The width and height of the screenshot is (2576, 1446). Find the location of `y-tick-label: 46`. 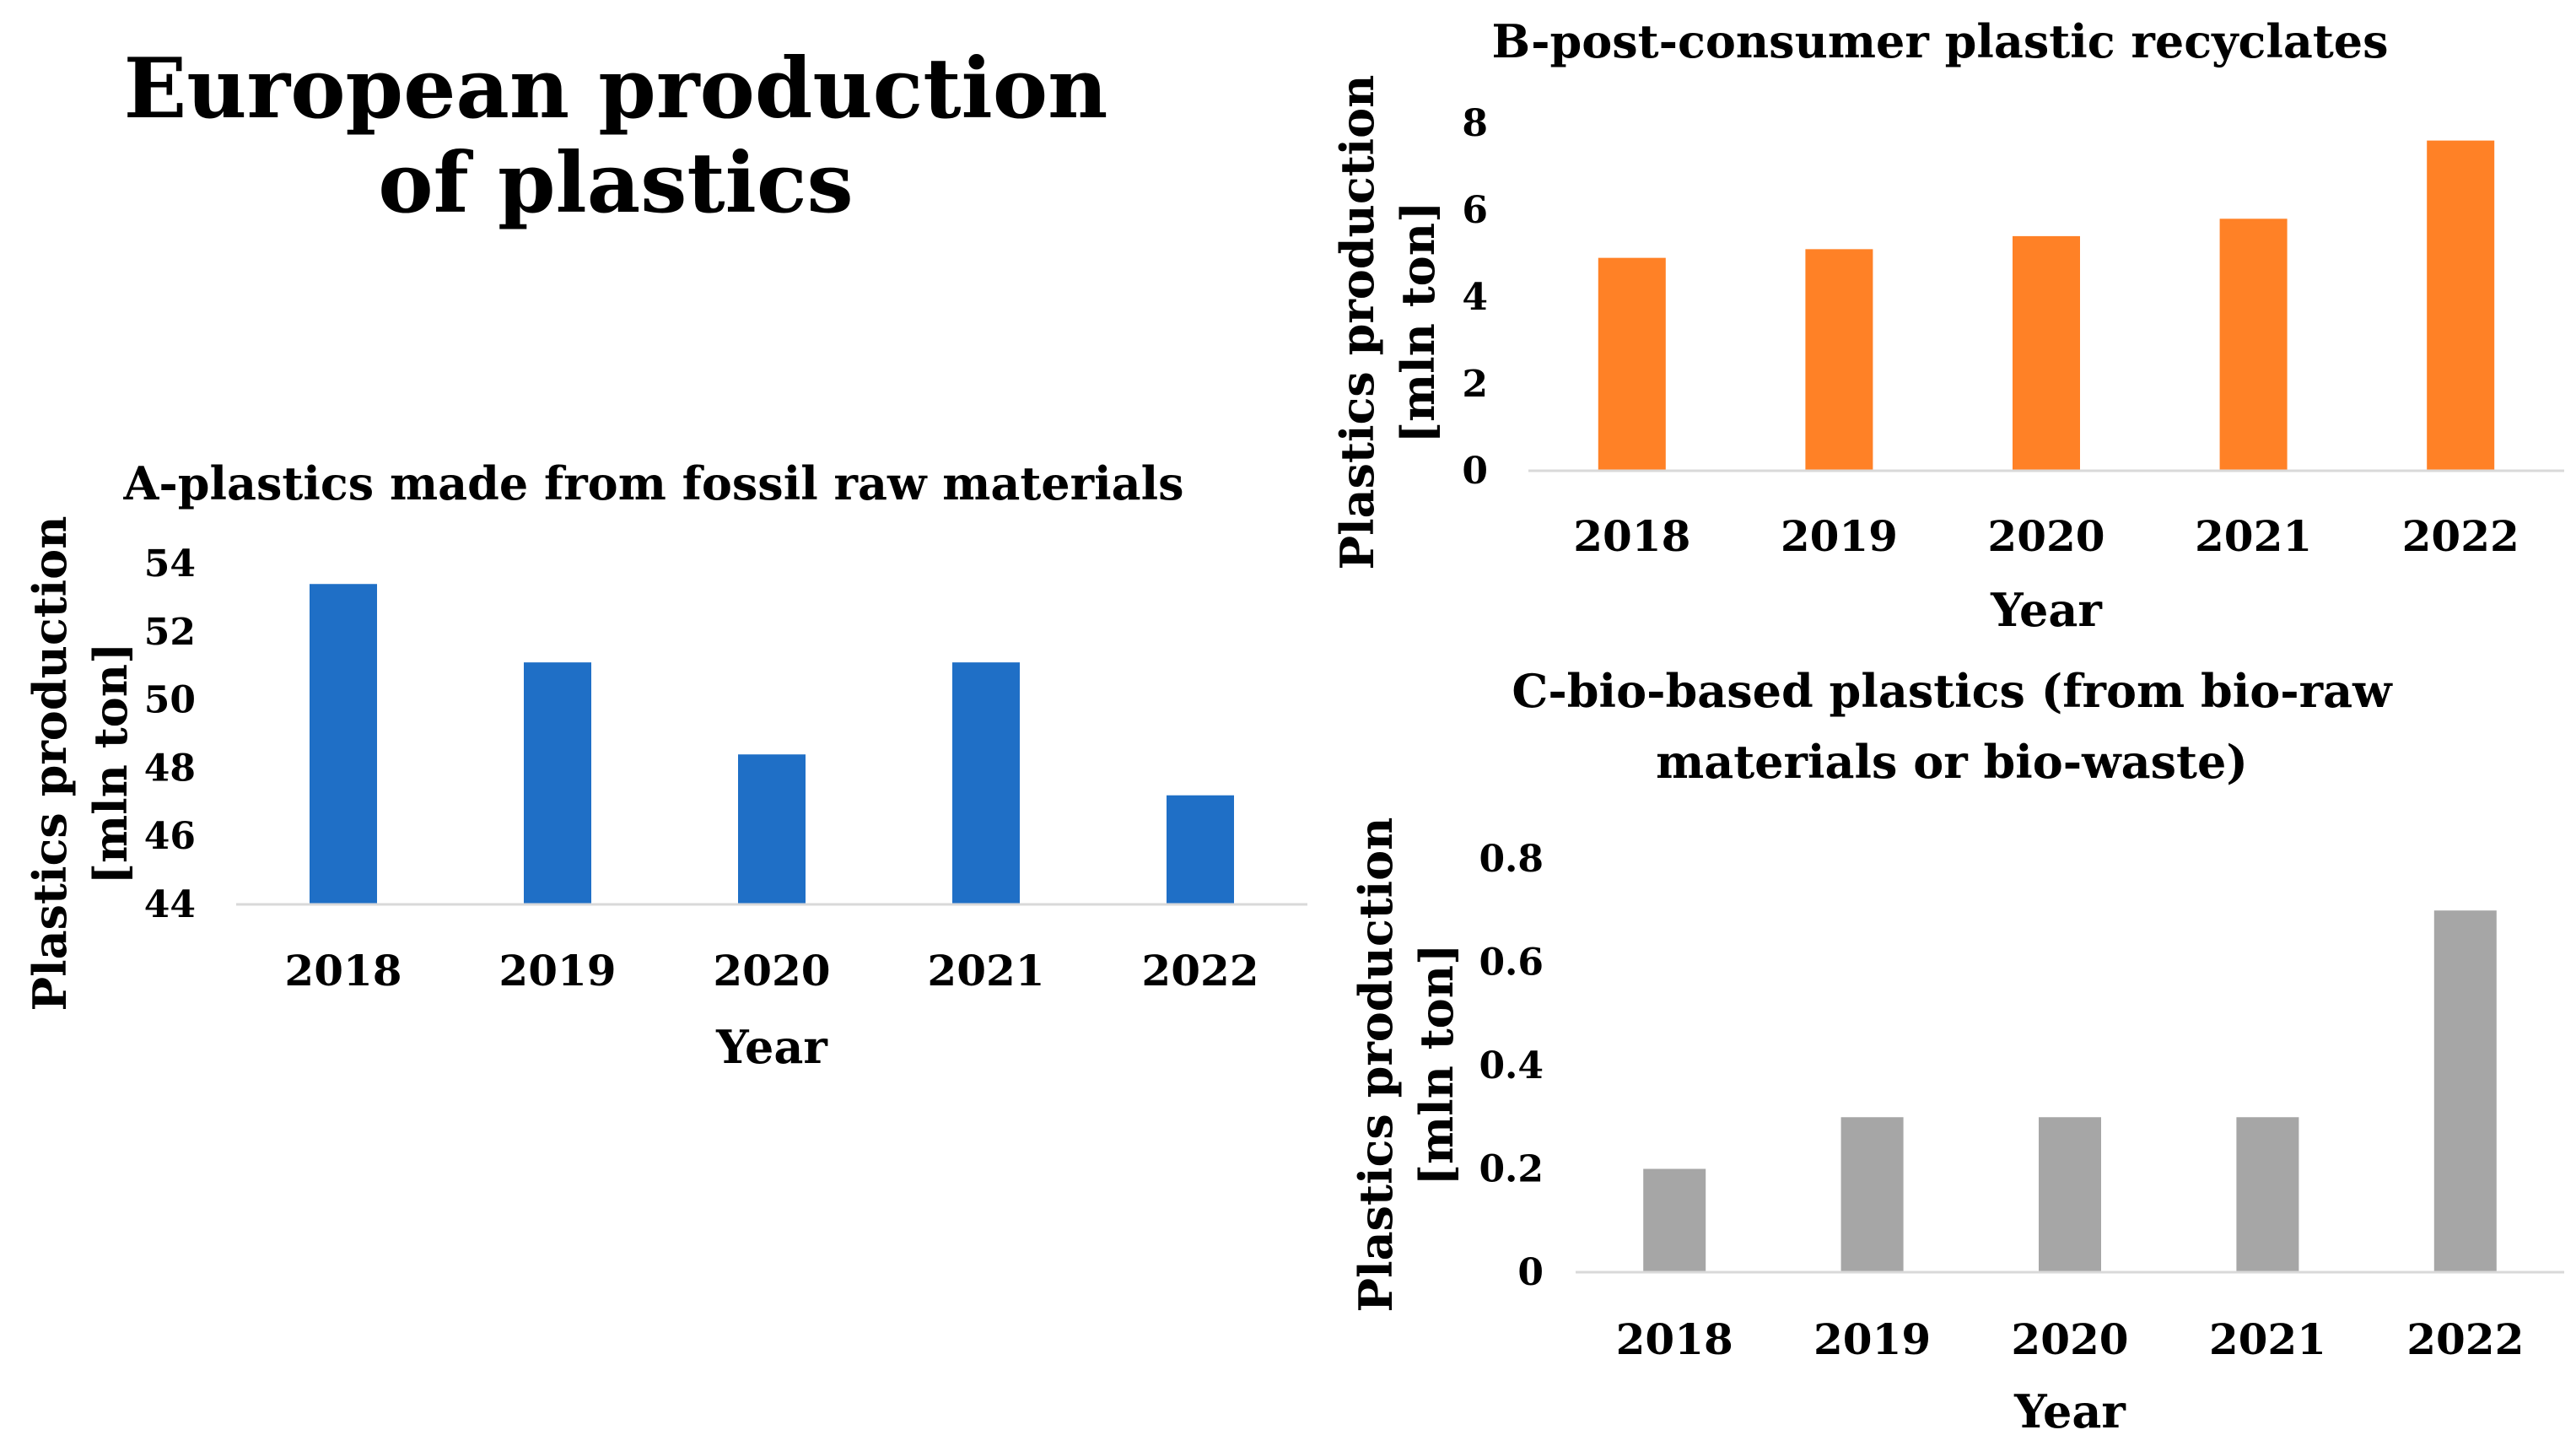

y-tick-label: 46 is located at coordinates (170, 836).